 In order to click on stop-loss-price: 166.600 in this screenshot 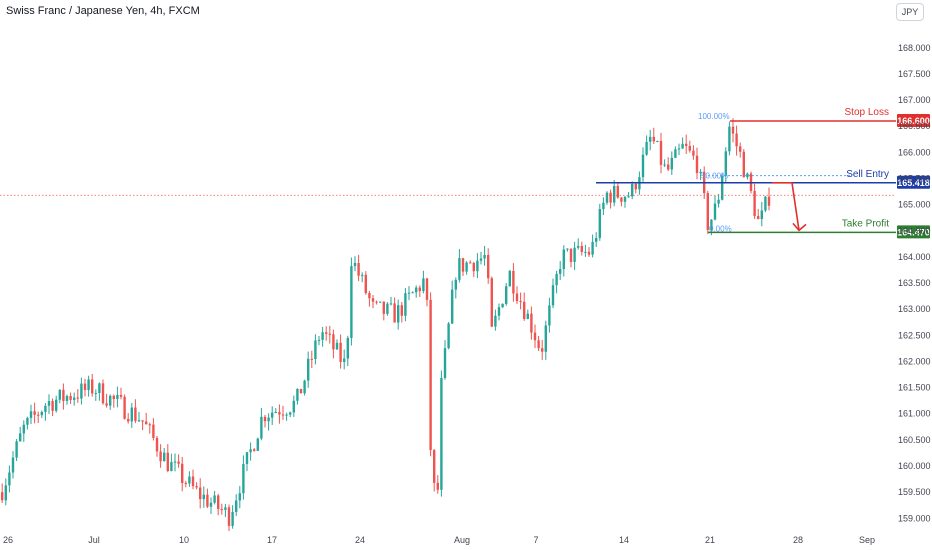, I will do `click(913, 121)`.